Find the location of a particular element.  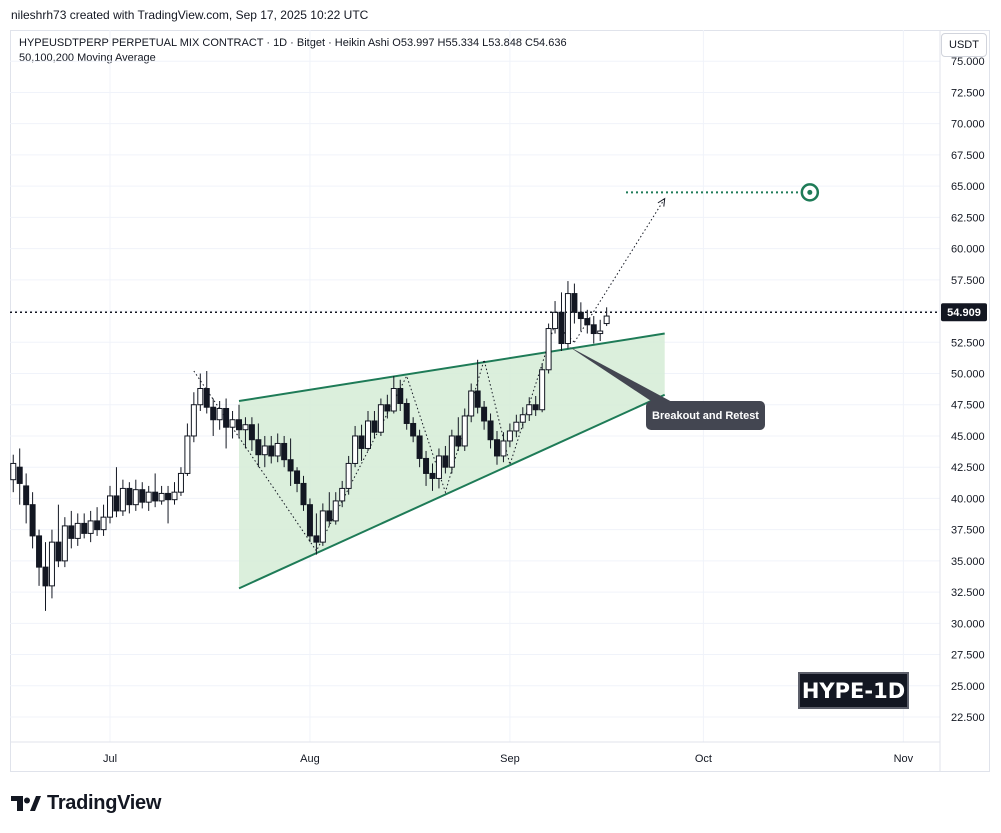

projection-arrow-head is located at coordinates (661, 202).